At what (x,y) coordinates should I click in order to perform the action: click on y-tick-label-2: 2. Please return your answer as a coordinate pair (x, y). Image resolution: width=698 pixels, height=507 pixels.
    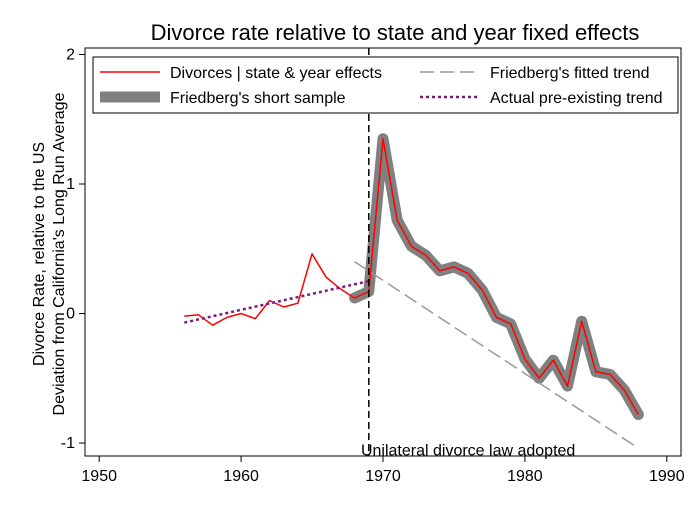
    Looking at the image, I should click on (70, 54).